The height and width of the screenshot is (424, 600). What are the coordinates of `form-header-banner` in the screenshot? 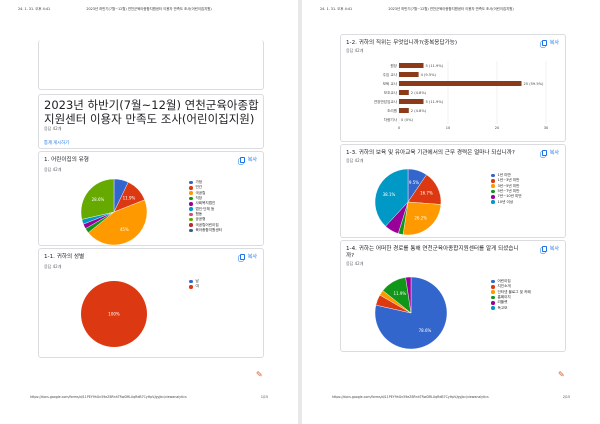 It's located at (151, 65).